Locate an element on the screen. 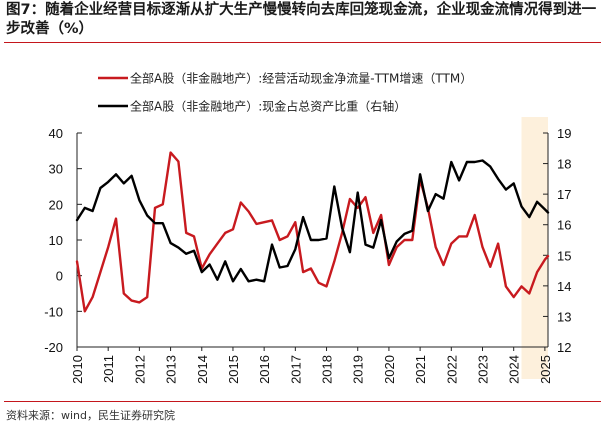  right-tick-label: 14 is located at coordinates (564, 286).